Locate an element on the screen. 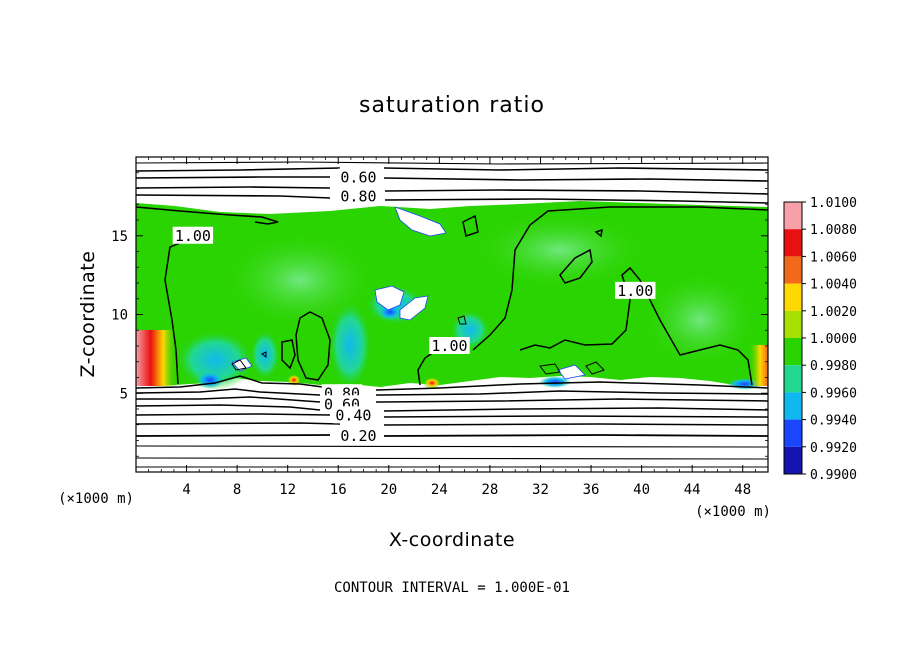 This screenshot has height=654, width=904. colorbar-label: 1.0020 is located at coordinates (833, 312).